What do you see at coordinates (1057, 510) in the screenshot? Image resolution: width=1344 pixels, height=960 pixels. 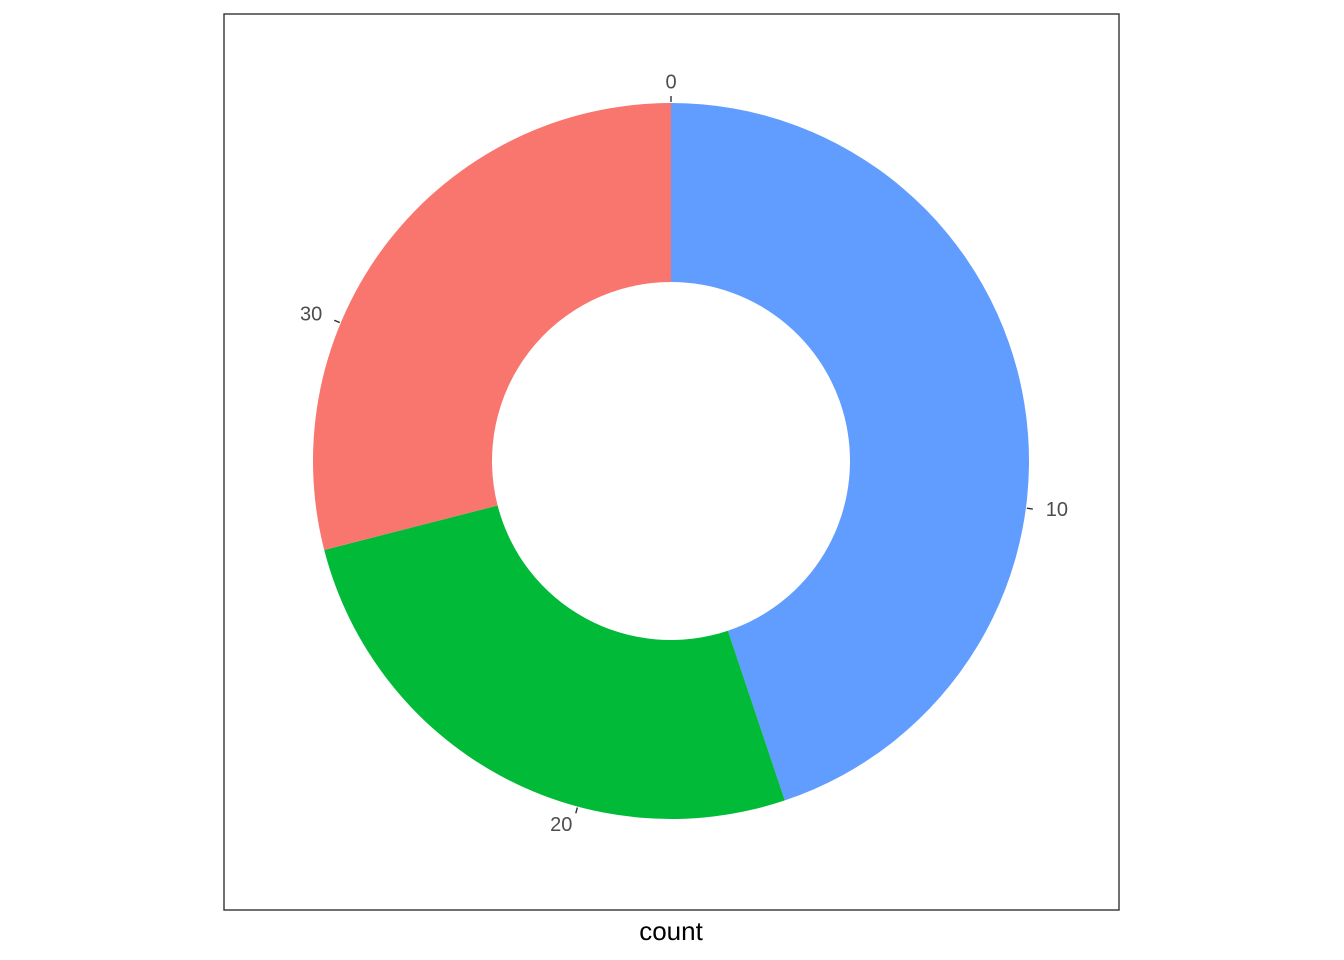 I see `r-tick-label-1: 10` at bounding box center [1057, 510].